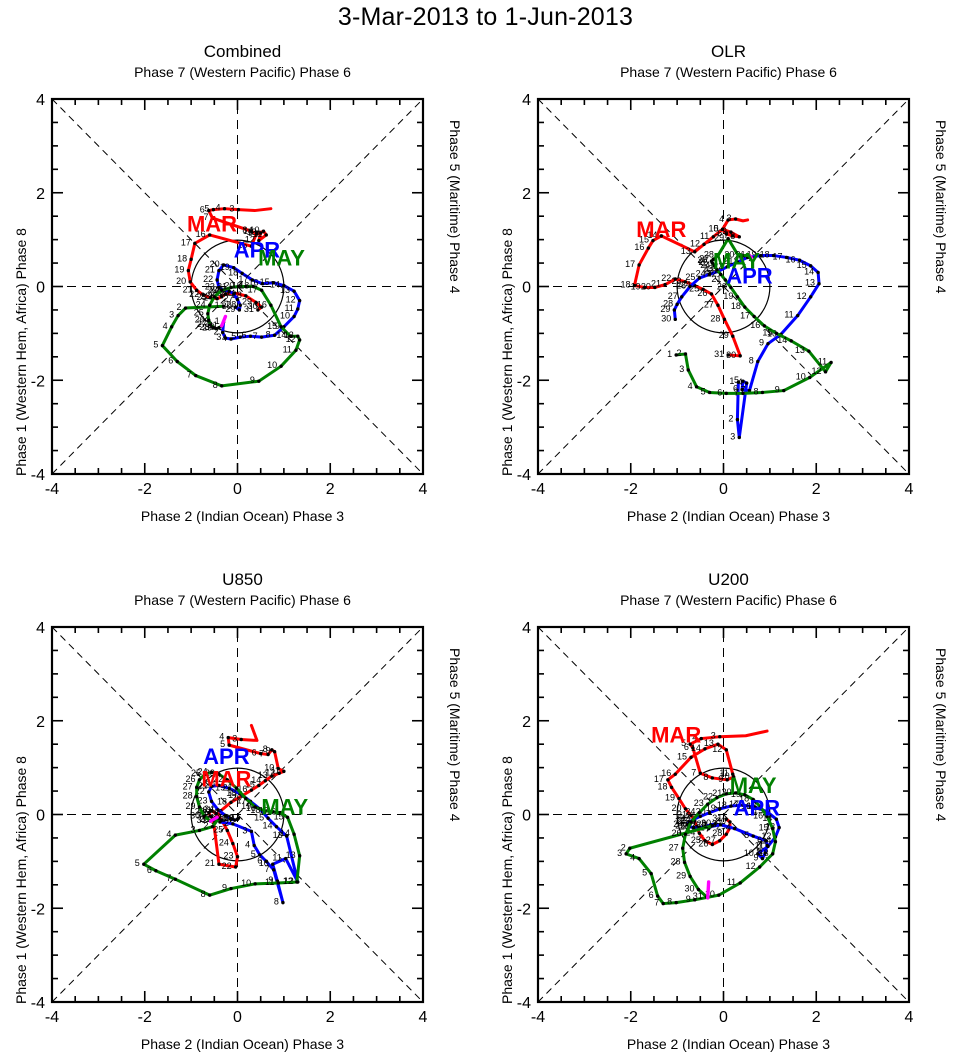 The height and width of the screenshot is (1055, 971). Describe the element at coordinates (526, 628) in the screenshot. I see `y-tick-label: 4` at that location.